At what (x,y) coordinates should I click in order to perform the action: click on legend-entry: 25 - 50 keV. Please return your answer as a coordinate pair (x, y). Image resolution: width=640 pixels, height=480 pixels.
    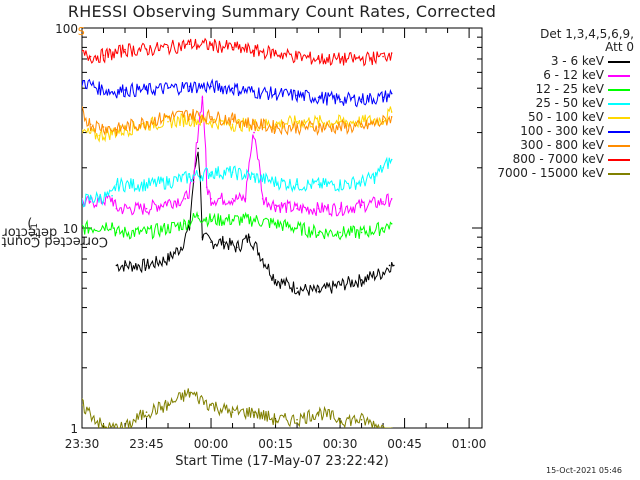
    Looking at the image, I should click on (552, 103).